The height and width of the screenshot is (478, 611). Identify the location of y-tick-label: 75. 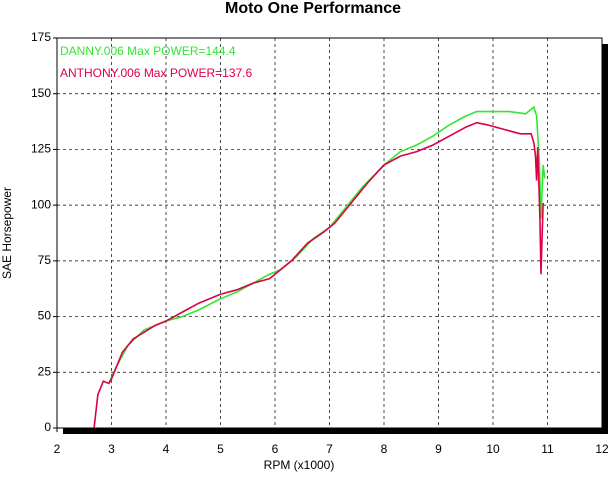
(45, 260).